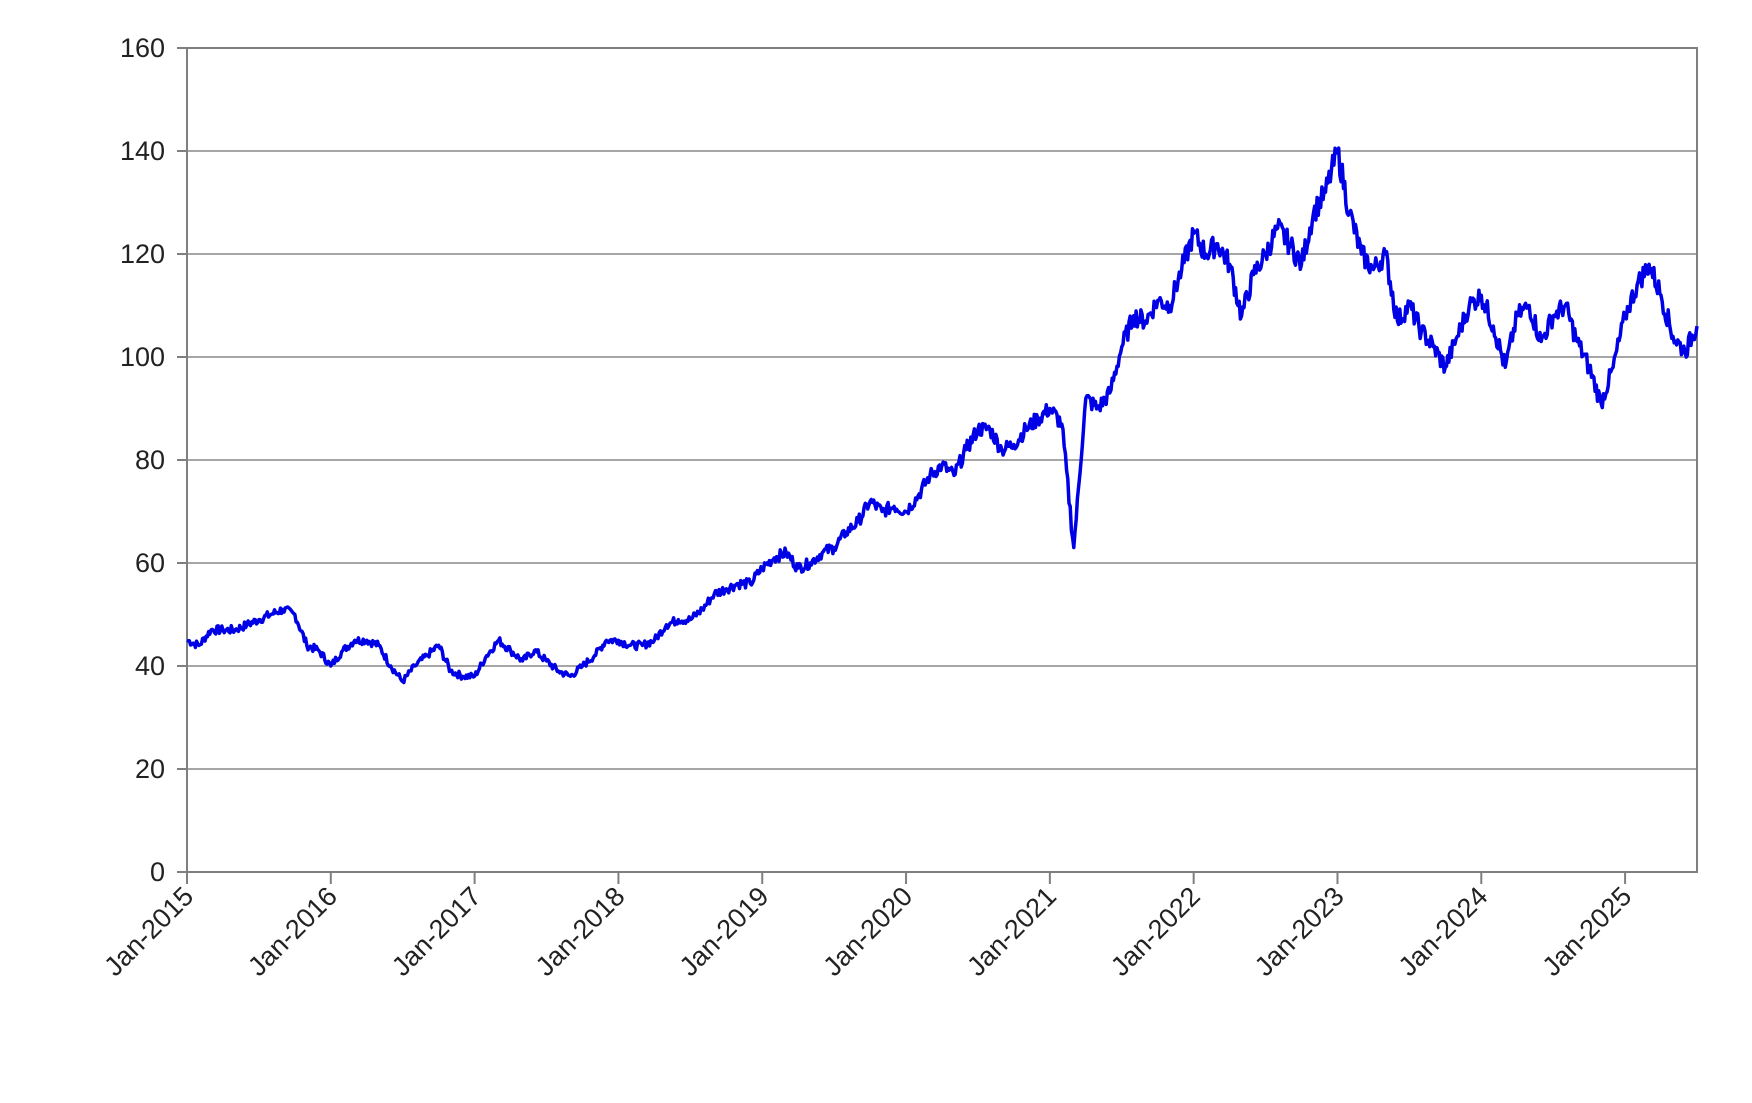  Describe the element at coordinates (150, 563) in the screenshot. I see `y-tick-label: 60` at that location.